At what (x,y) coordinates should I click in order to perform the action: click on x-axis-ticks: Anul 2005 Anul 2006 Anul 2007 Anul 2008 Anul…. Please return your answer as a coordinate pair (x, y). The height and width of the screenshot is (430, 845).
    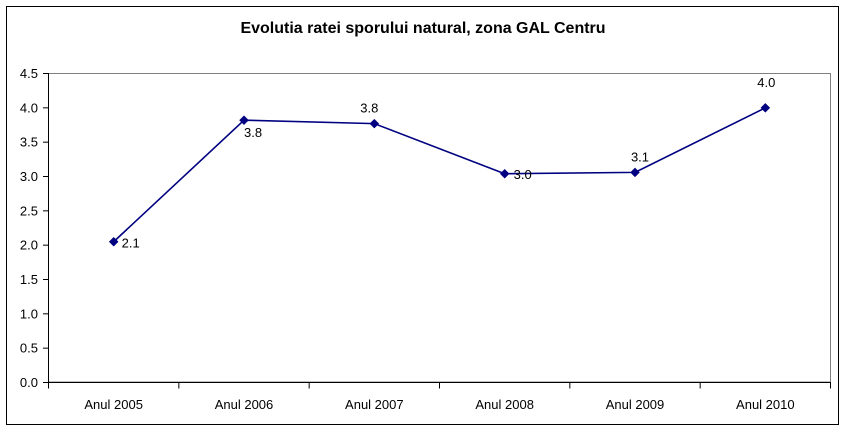
    Looking at the image, I should click on (439, 397).